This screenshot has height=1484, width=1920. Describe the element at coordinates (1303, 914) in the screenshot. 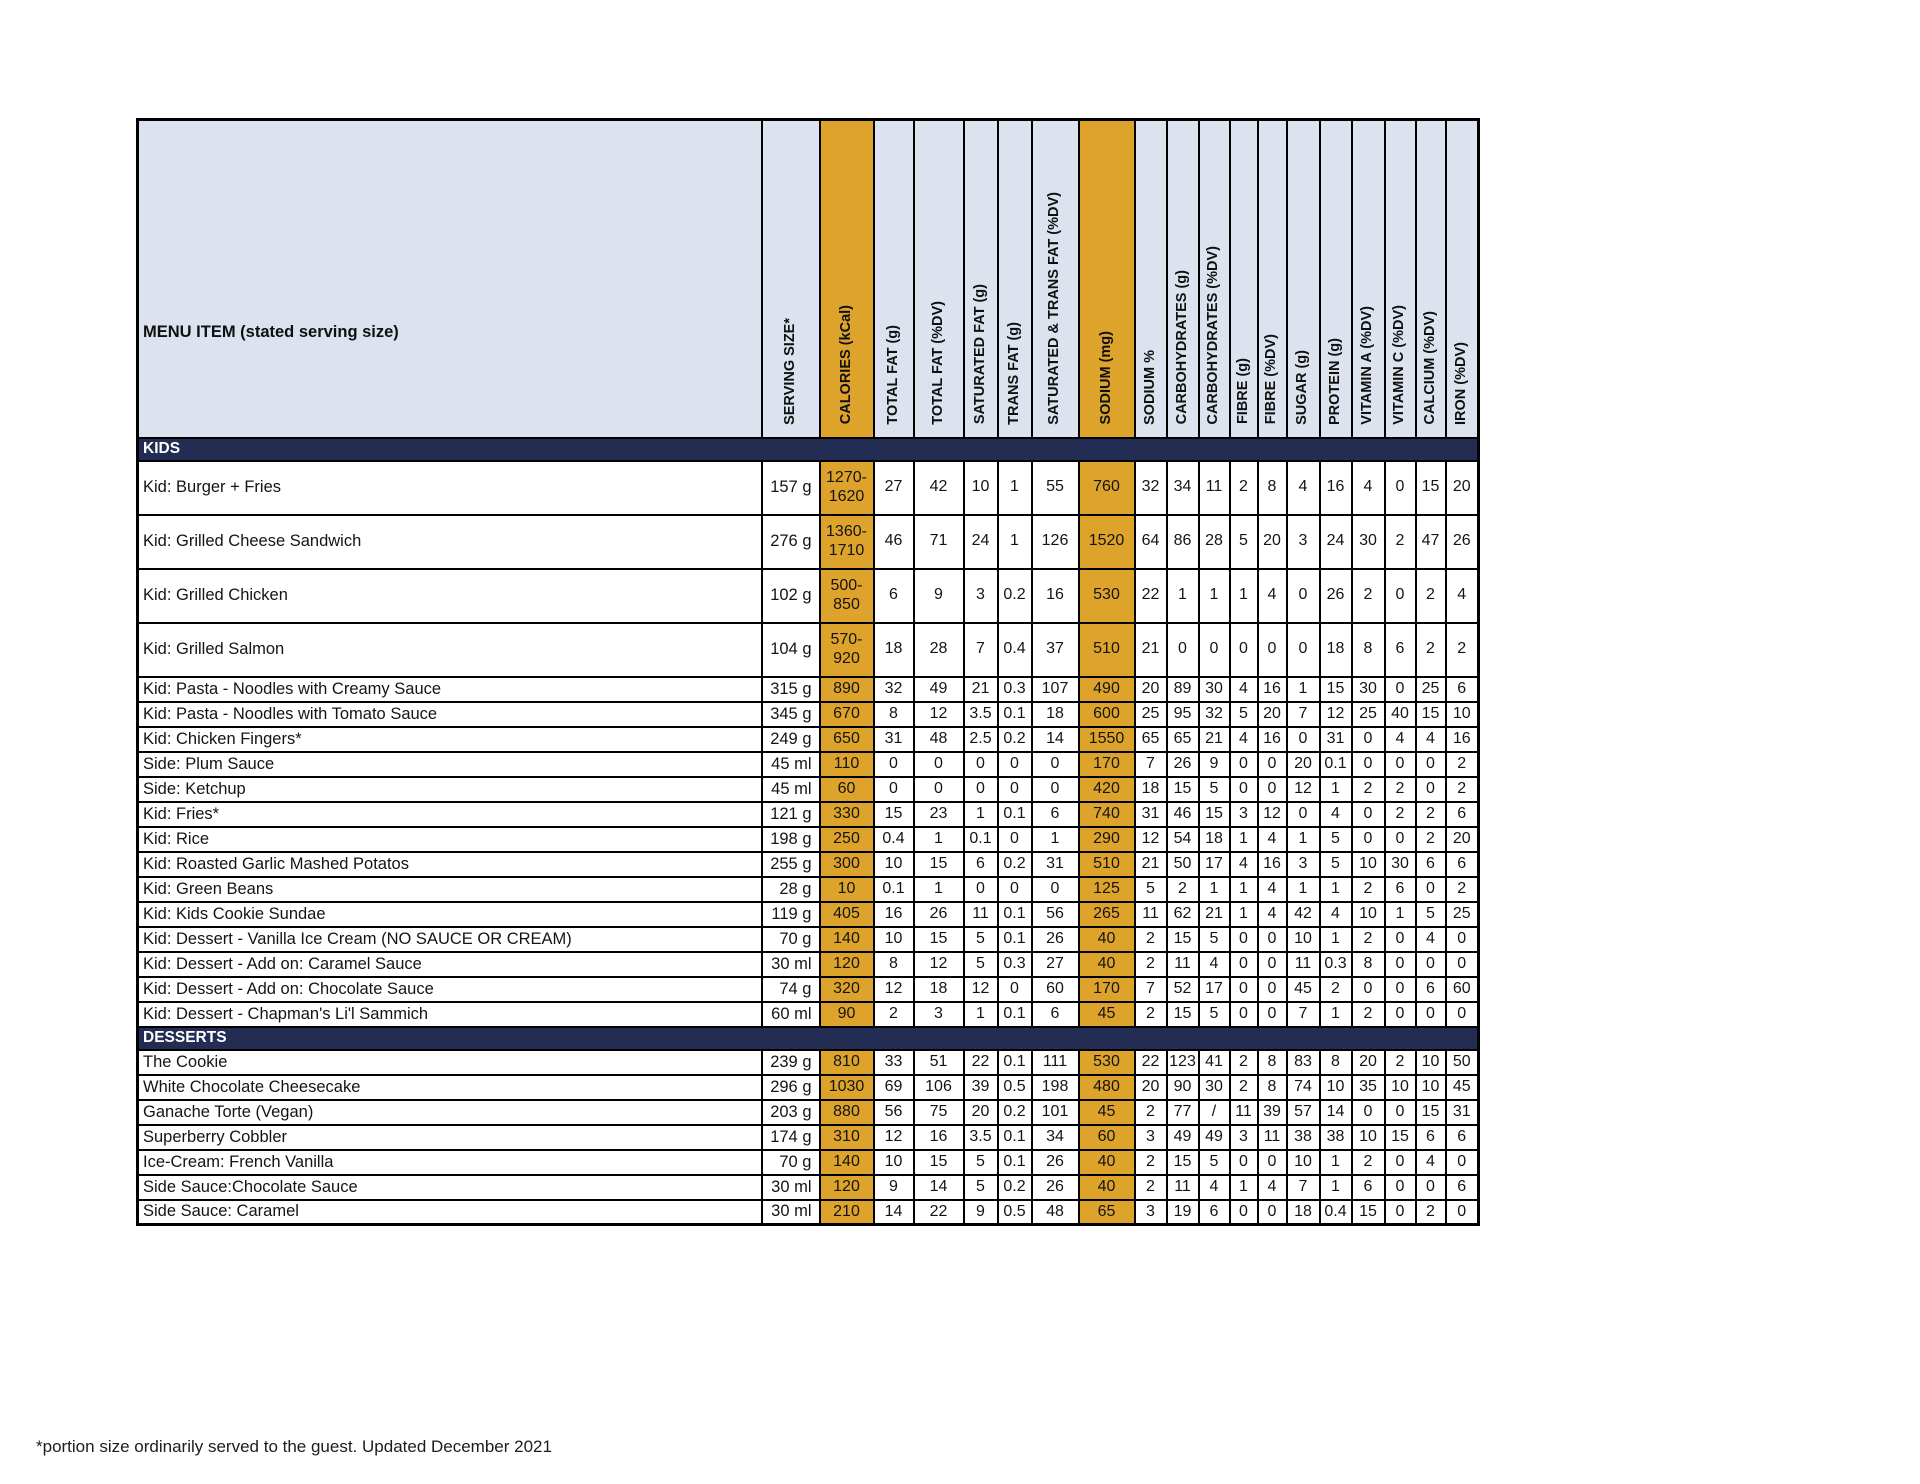

I see `value-cell: 42` at that location.